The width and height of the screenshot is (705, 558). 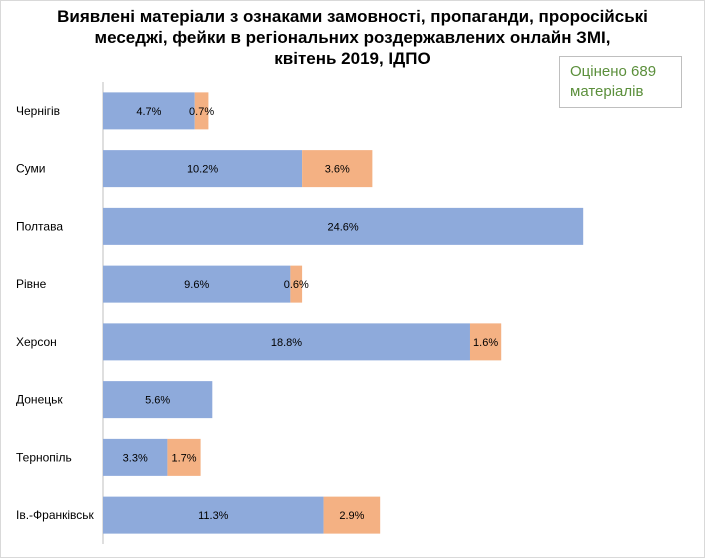 I want to click on chart-title-line-3: квітень 2019, ІДПО, so click(x=352, y=58).